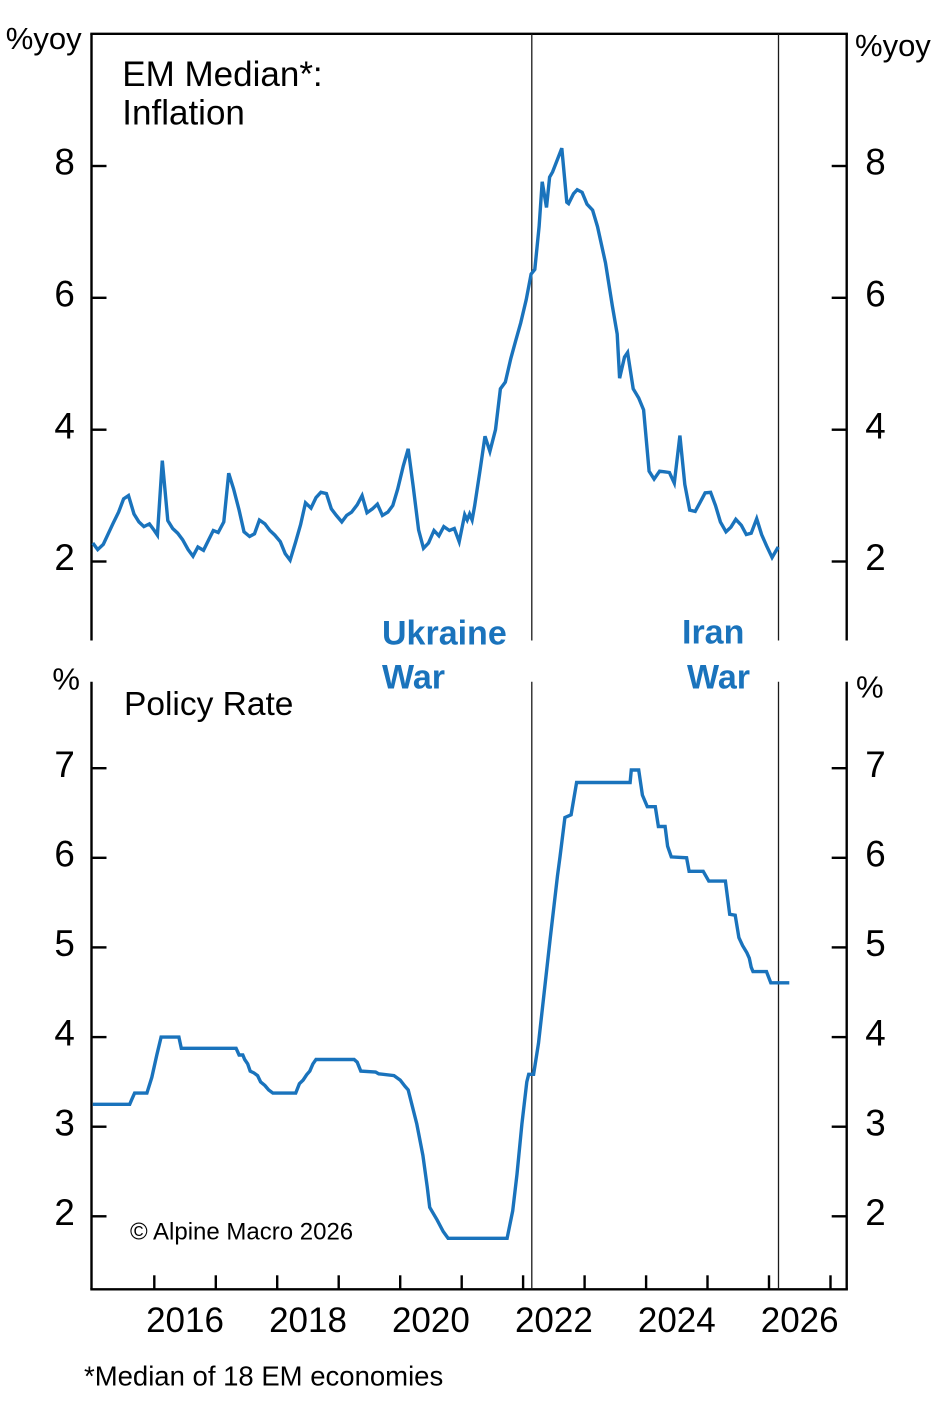  I want to click on svg-text: 2026, so click(800, 1320).